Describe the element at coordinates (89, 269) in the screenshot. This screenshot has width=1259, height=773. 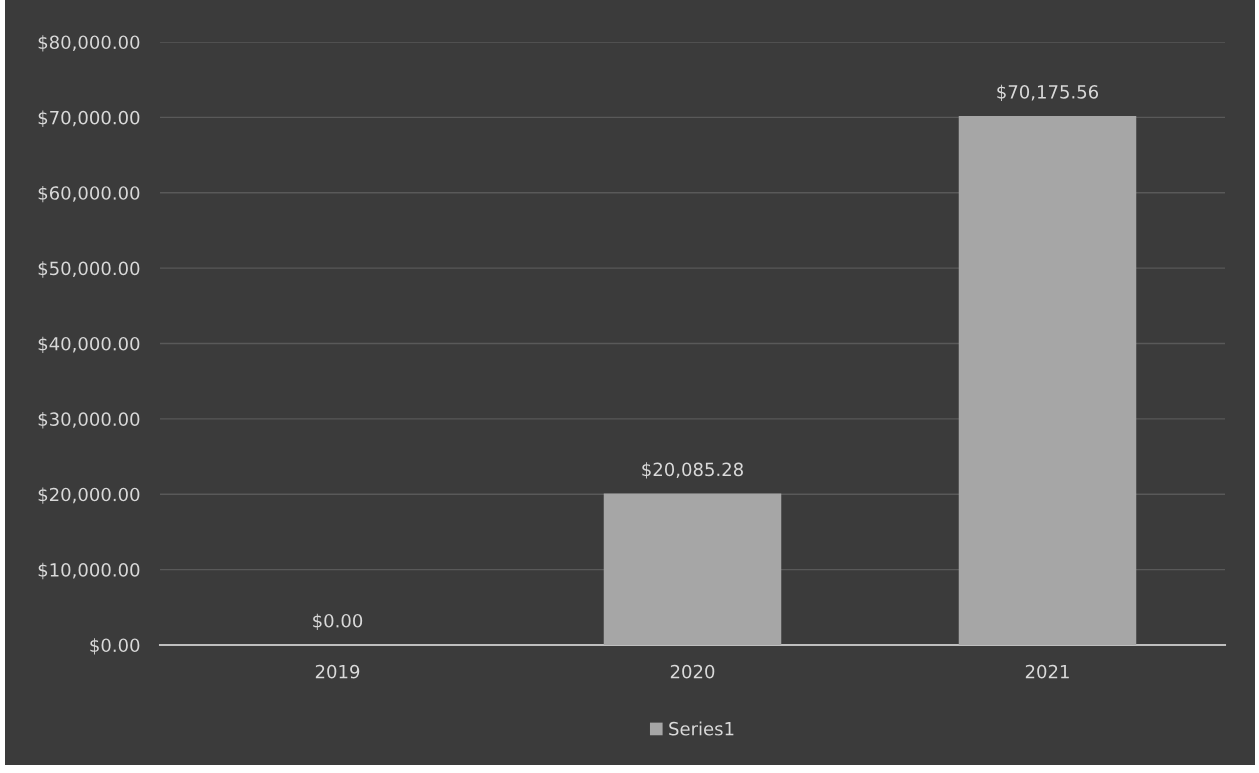
I see `y-tick-label: $50,000.00` at that location.